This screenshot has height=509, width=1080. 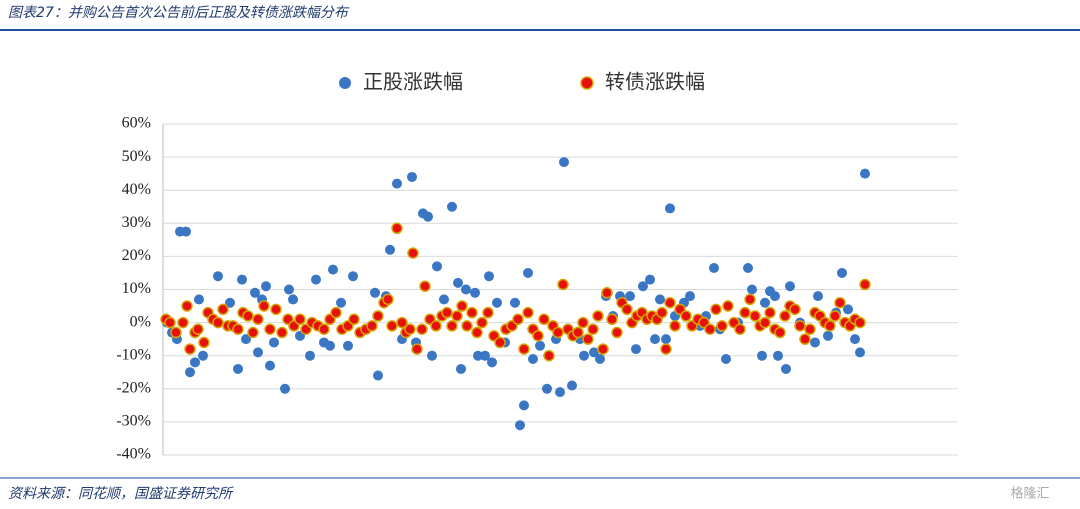 What do you see at coordinates (133, 454) in the screenshot?
I see `y-tick-label: -40%` at bounding box center [133, 454].